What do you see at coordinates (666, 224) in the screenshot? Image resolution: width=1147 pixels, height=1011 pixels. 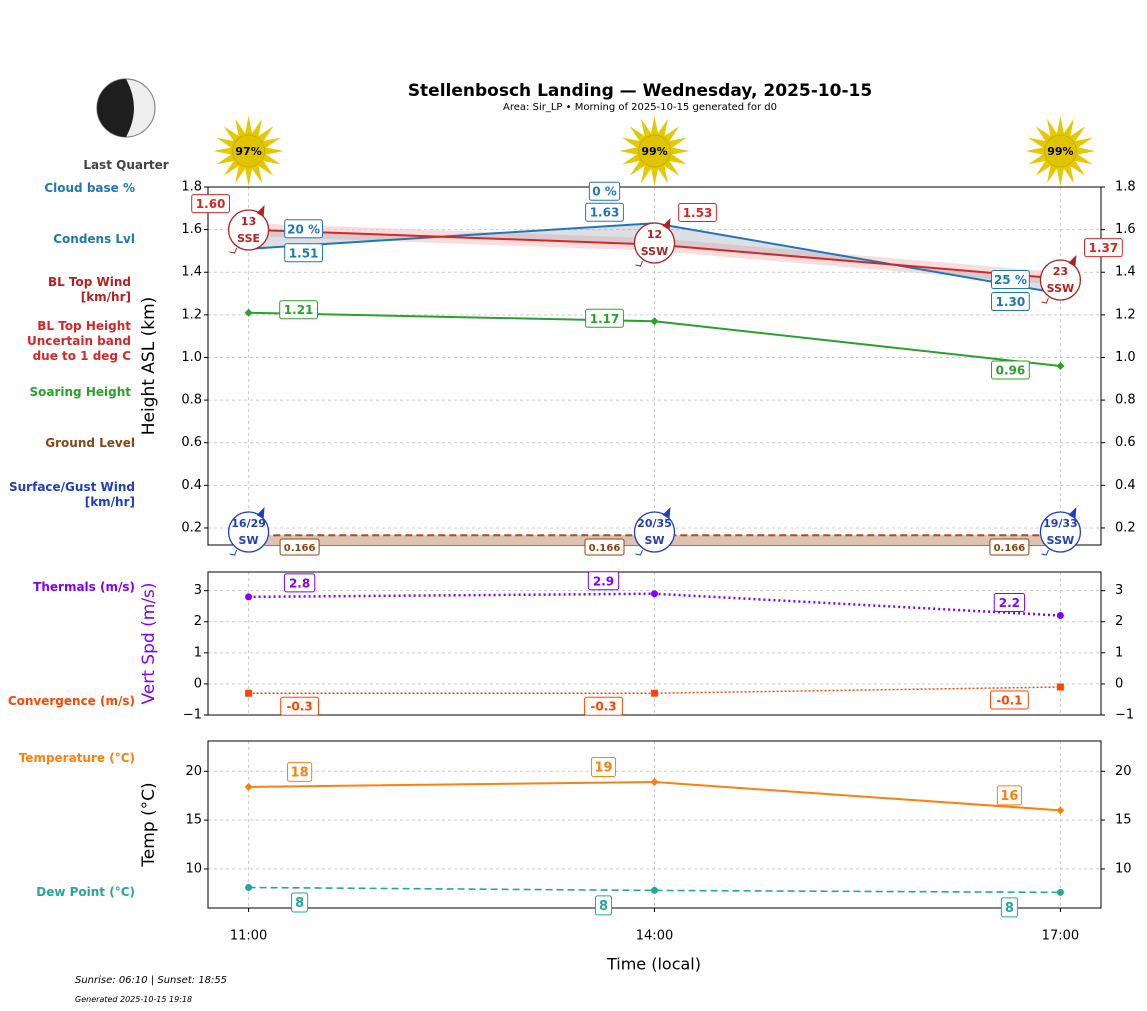 I see `bl-top-wind-arrow-icon` at bounding box center [666, 224].